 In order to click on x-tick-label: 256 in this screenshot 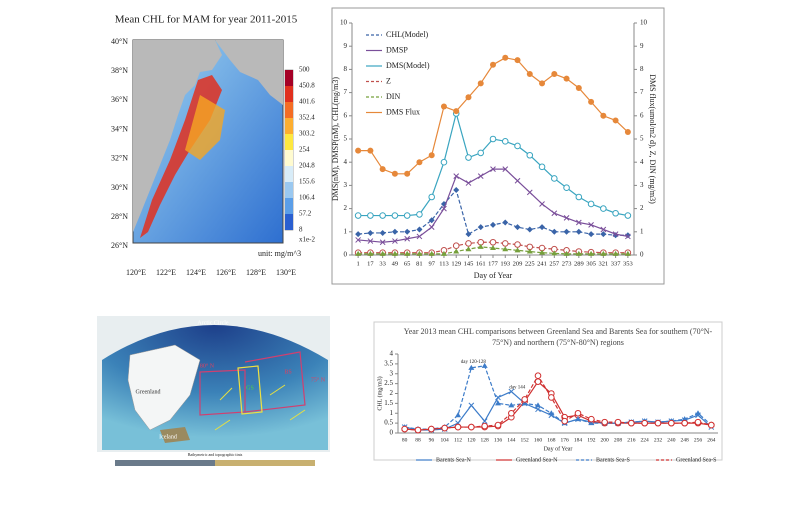, I will do `click(698, 440)`.